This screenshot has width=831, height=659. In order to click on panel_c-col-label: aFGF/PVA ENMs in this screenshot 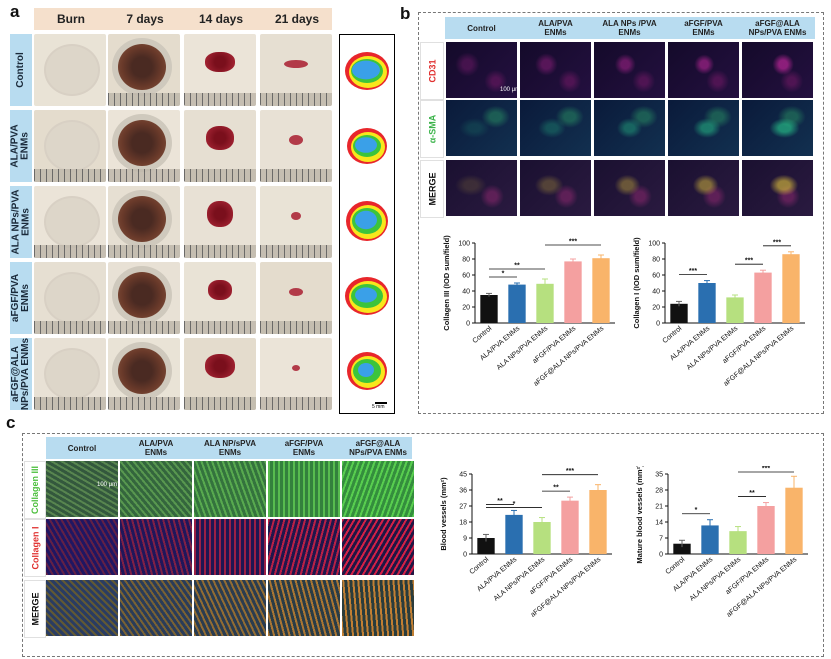, I will do `click(304, 448)`.